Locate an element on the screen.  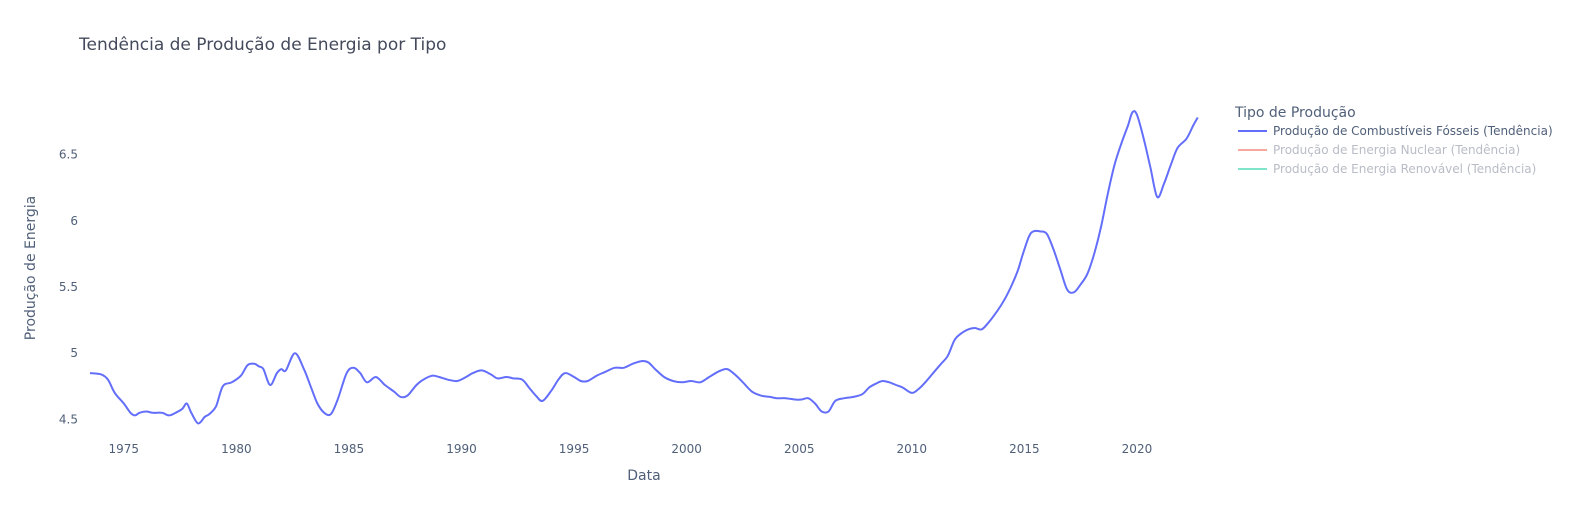
x-tick-label: 1975 is located at coordinates (123, 449).